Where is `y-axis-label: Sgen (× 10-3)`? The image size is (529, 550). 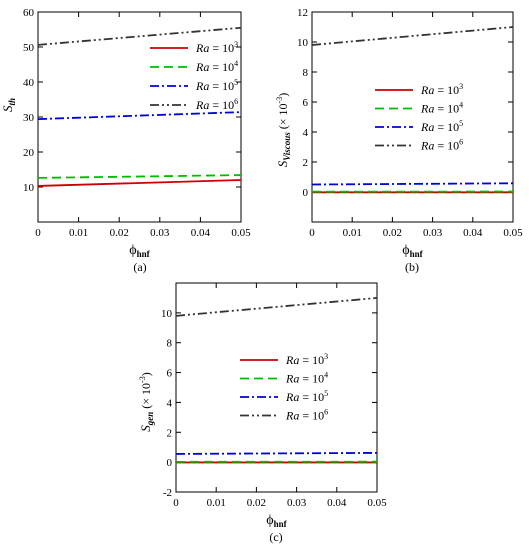 y-axis-label: Sgen (× 10-3) is located at coordinates (146, 401).